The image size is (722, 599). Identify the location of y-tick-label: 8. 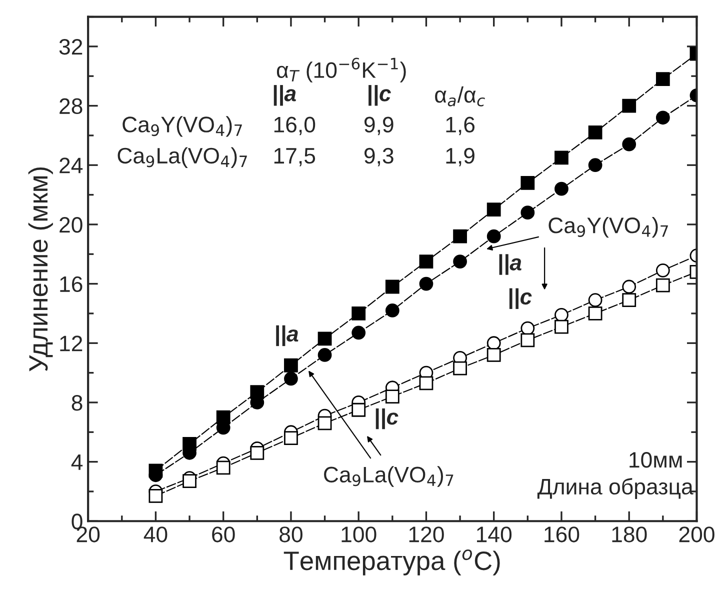
(77, 402).